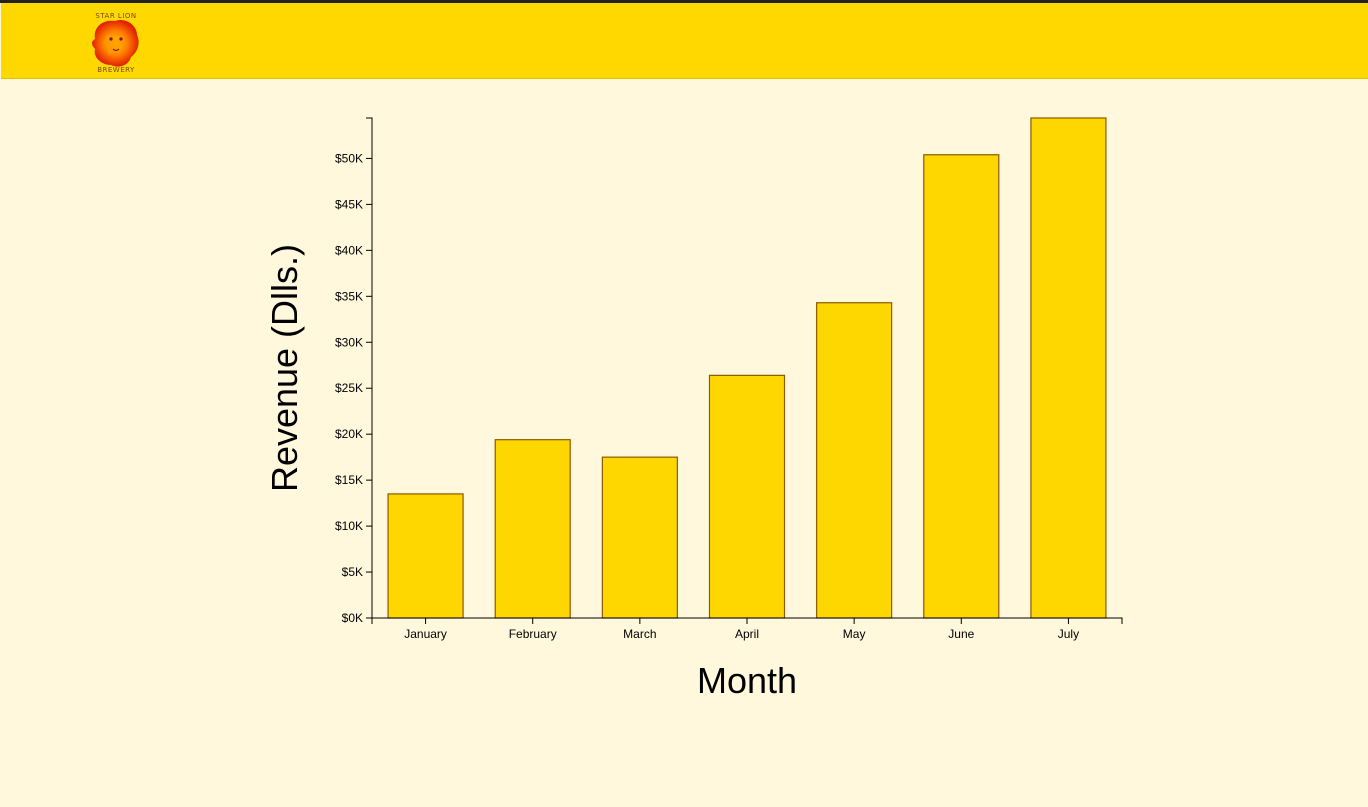 Image resolution: width=1368 pixels, height=807 pixels. What do you see at coordinates (425, 634) in the screenshot?
I see `x-tick-label: January` at bounding box center [425, 634].